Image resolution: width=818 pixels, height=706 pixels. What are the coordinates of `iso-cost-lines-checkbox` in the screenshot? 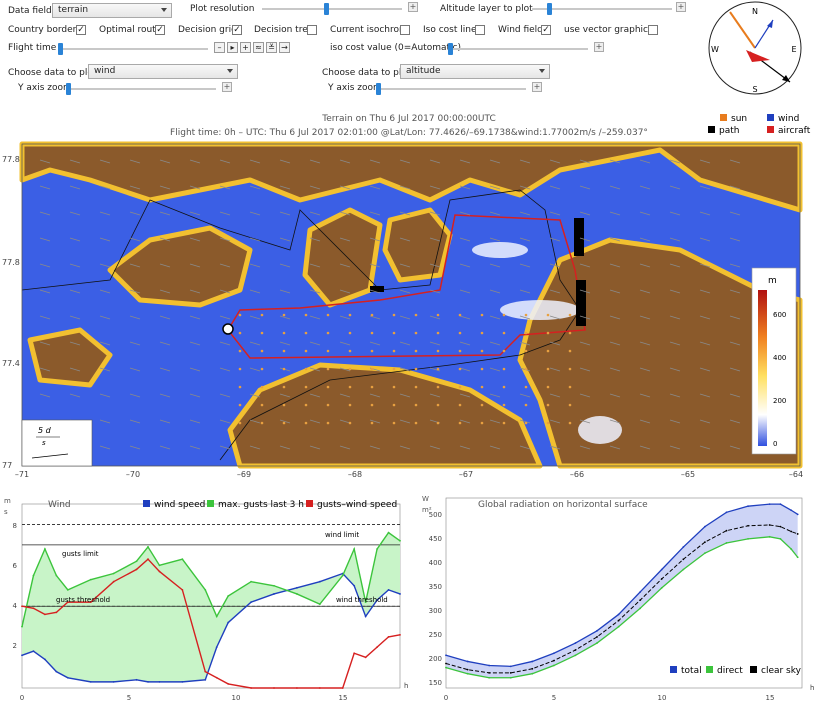 It's located at (480, 30).